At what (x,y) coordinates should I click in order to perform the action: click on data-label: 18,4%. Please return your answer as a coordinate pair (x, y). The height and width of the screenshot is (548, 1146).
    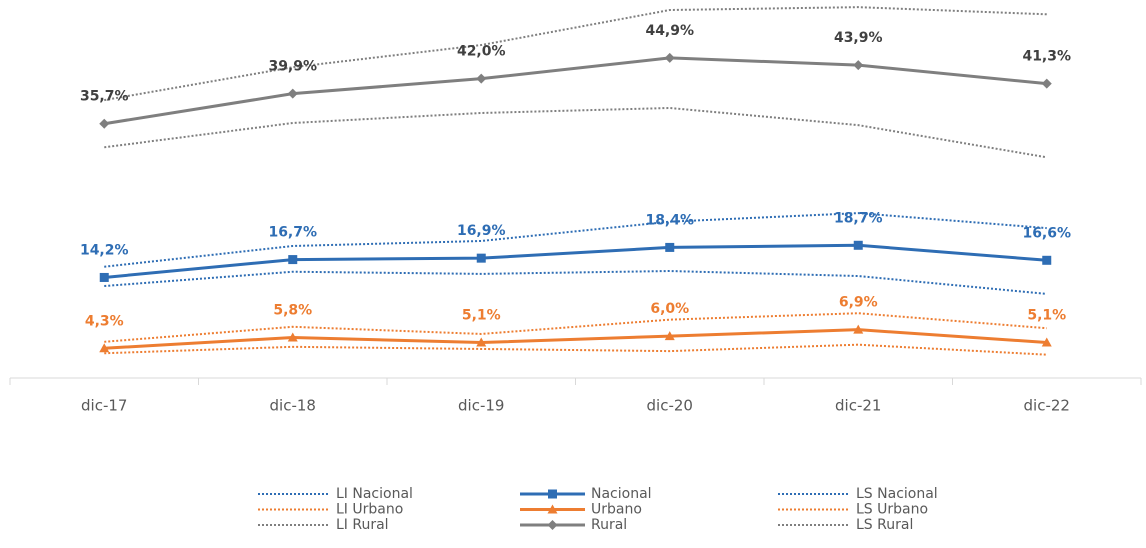
    Looking at the image, I should click on (669, 220).